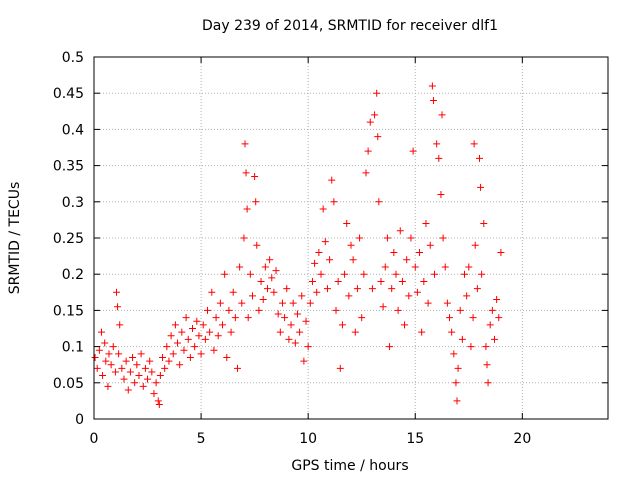 This screenshot has width=640, height=480. Describe the element at coordinates (73, 203) in the screenshot. I see `y-tick-label: 0.3` at that location.